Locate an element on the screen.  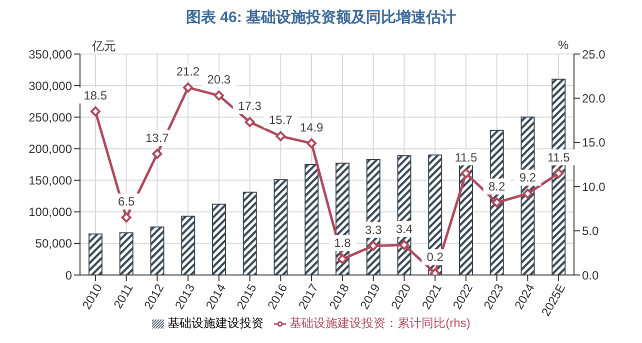
data-label: 1.8 is located at coordinates (343, 243).